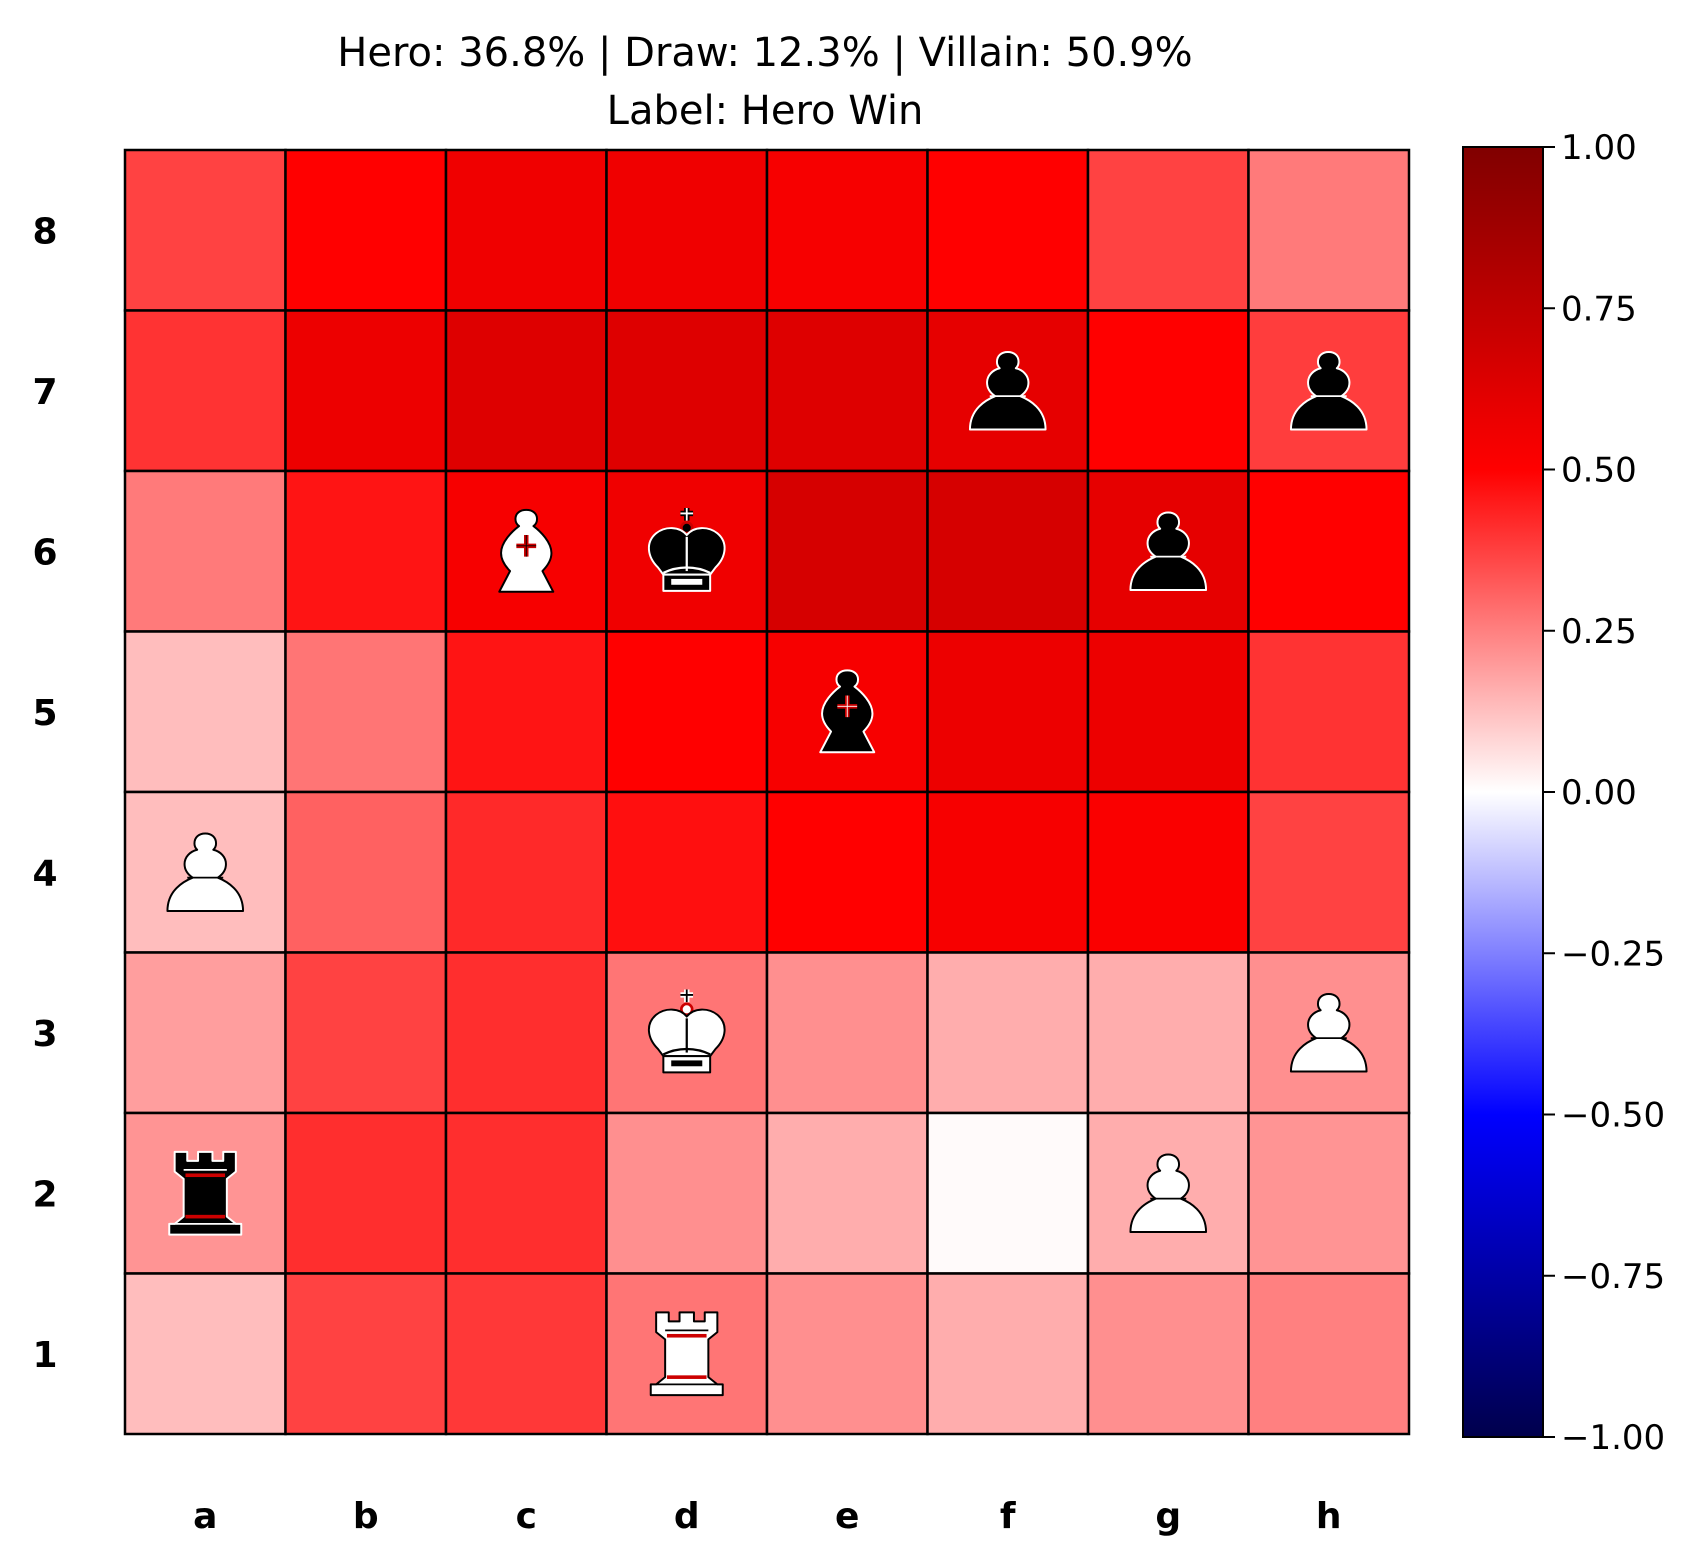  I want to click on heat-cell-e8, so click(847, 230).